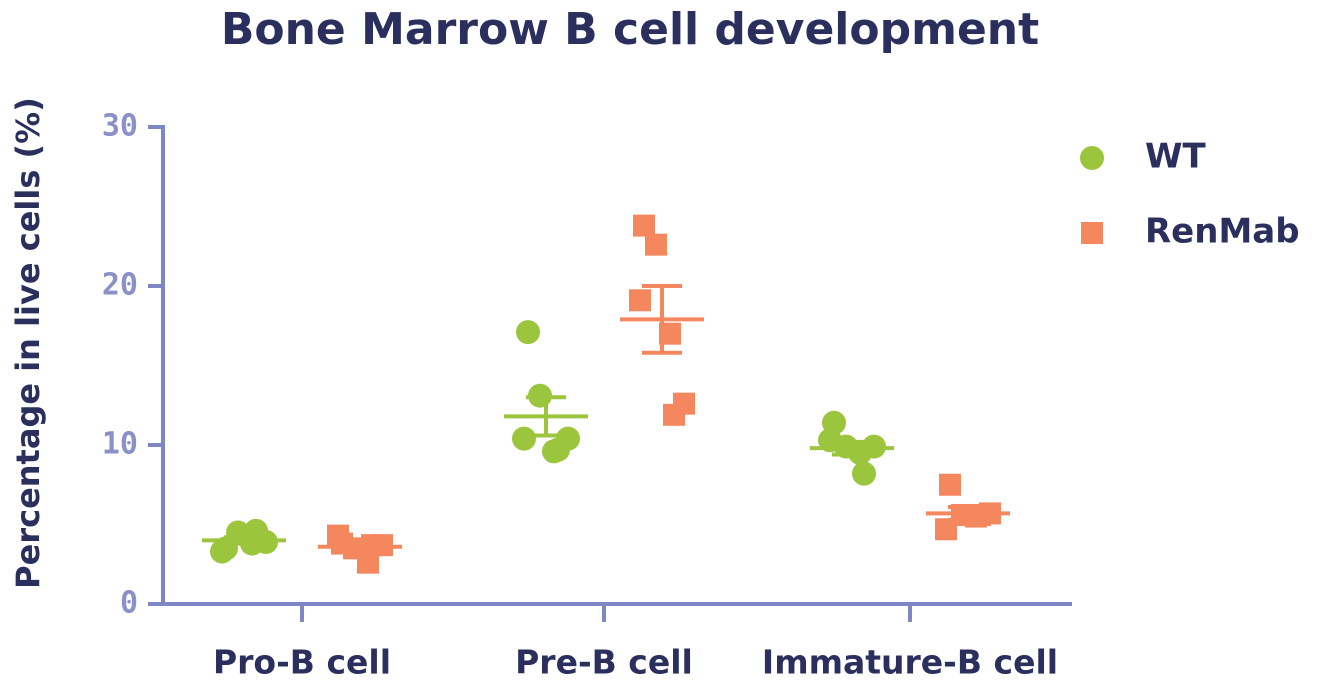 The image size is (1324, 690). Describe the element at coordinates (120, 285) in the screenshot. I see `y-tick-label: 20` at that location.